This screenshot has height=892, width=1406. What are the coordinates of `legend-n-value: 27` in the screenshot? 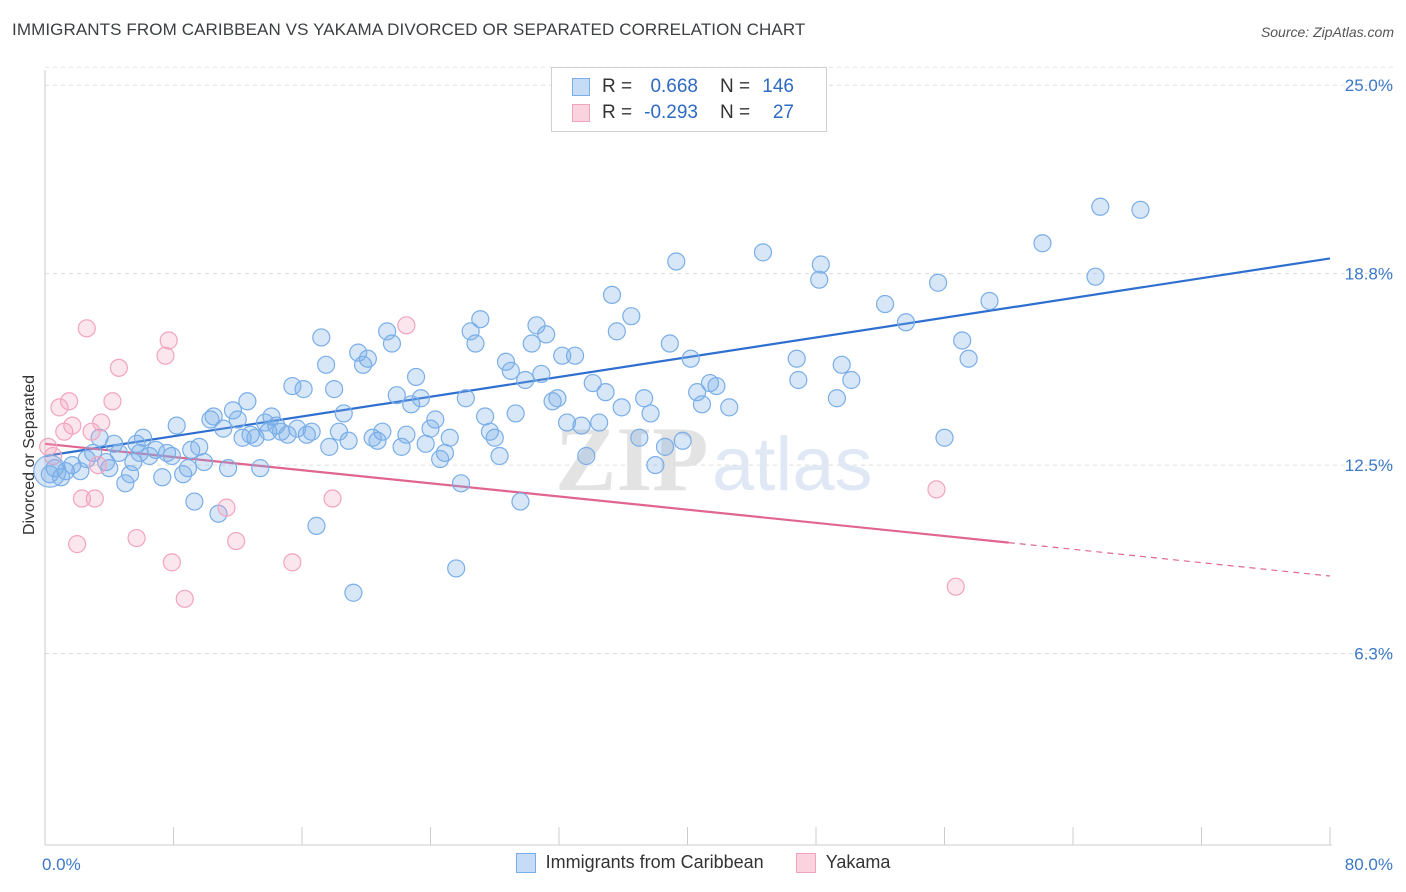 It's located at (783, 112).